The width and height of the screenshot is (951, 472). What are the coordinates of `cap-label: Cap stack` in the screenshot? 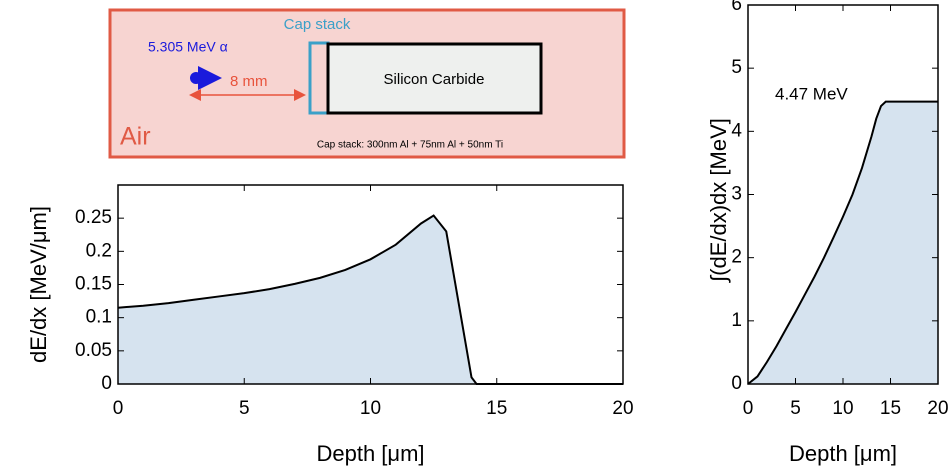 It's located at (317, 24).